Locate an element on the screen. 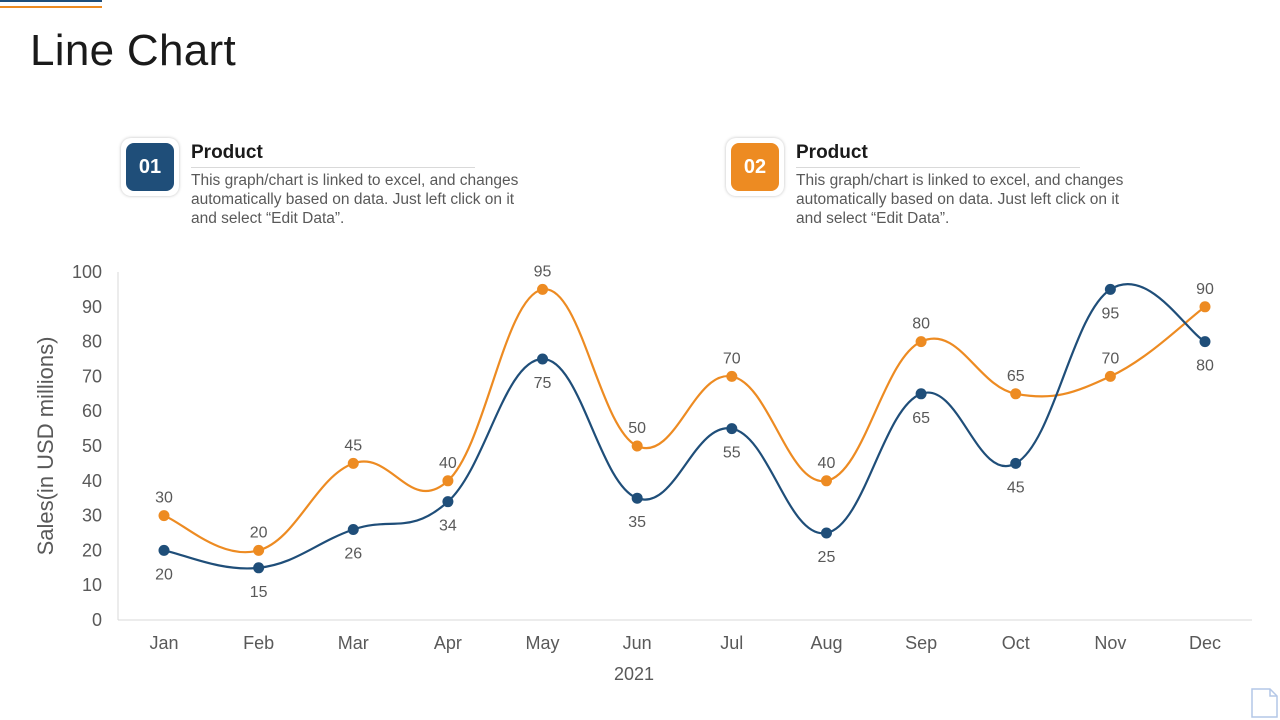  series-1-data-label: 25 is located at coordinates (827, 557).